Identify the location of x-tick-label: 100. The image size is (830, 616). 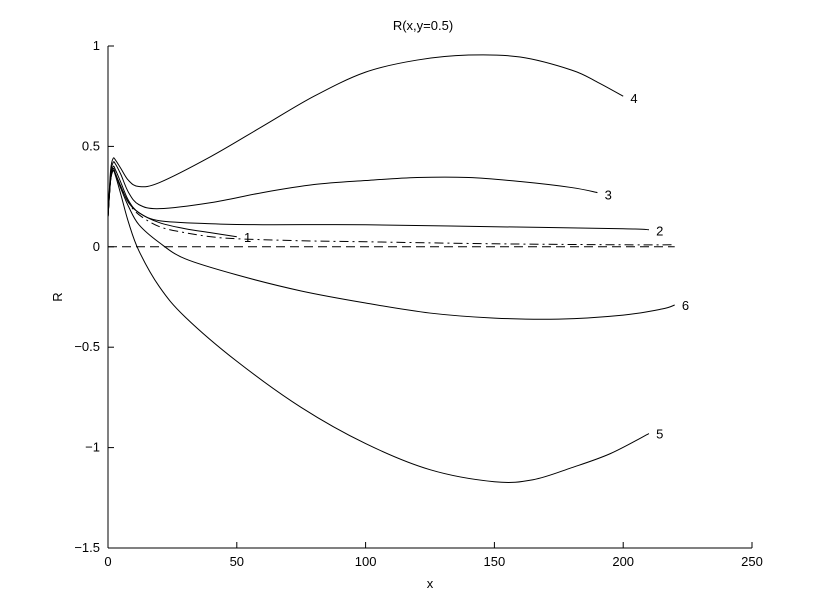
(366, 561).